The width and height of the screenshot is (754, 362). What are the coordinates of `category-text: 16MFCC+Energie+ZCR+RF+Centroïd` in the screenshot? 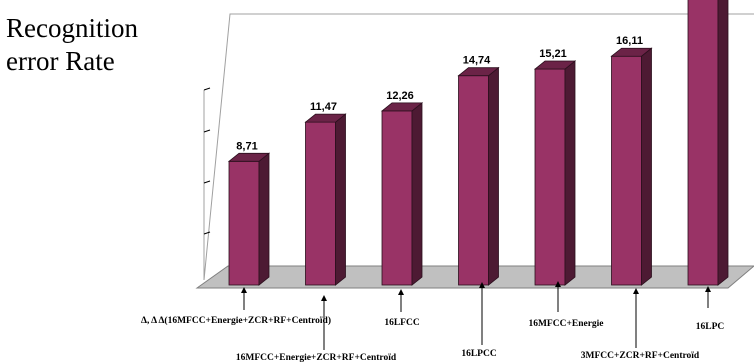 It's located at (316, 357).